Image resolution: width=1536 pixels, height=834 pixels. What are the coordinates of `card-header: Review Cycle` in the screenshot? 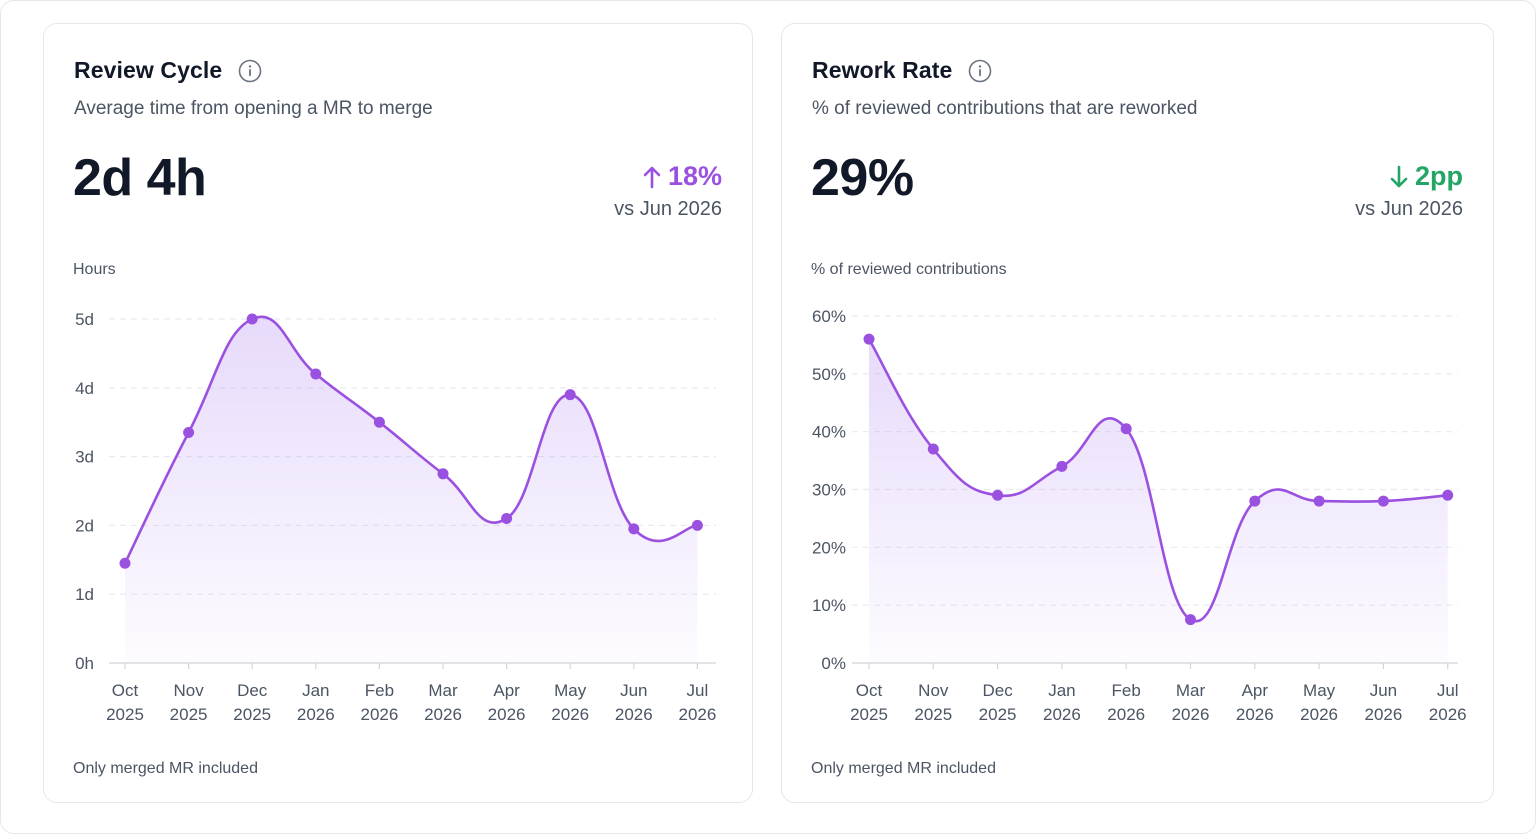 It's located at (168, 70).